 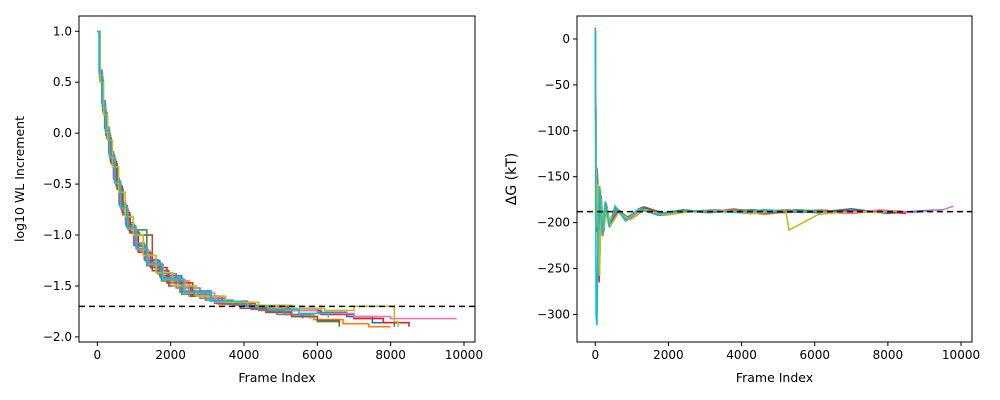 I want to click on y-axis-label: ΔG (kT), so click(x=512, y=179).